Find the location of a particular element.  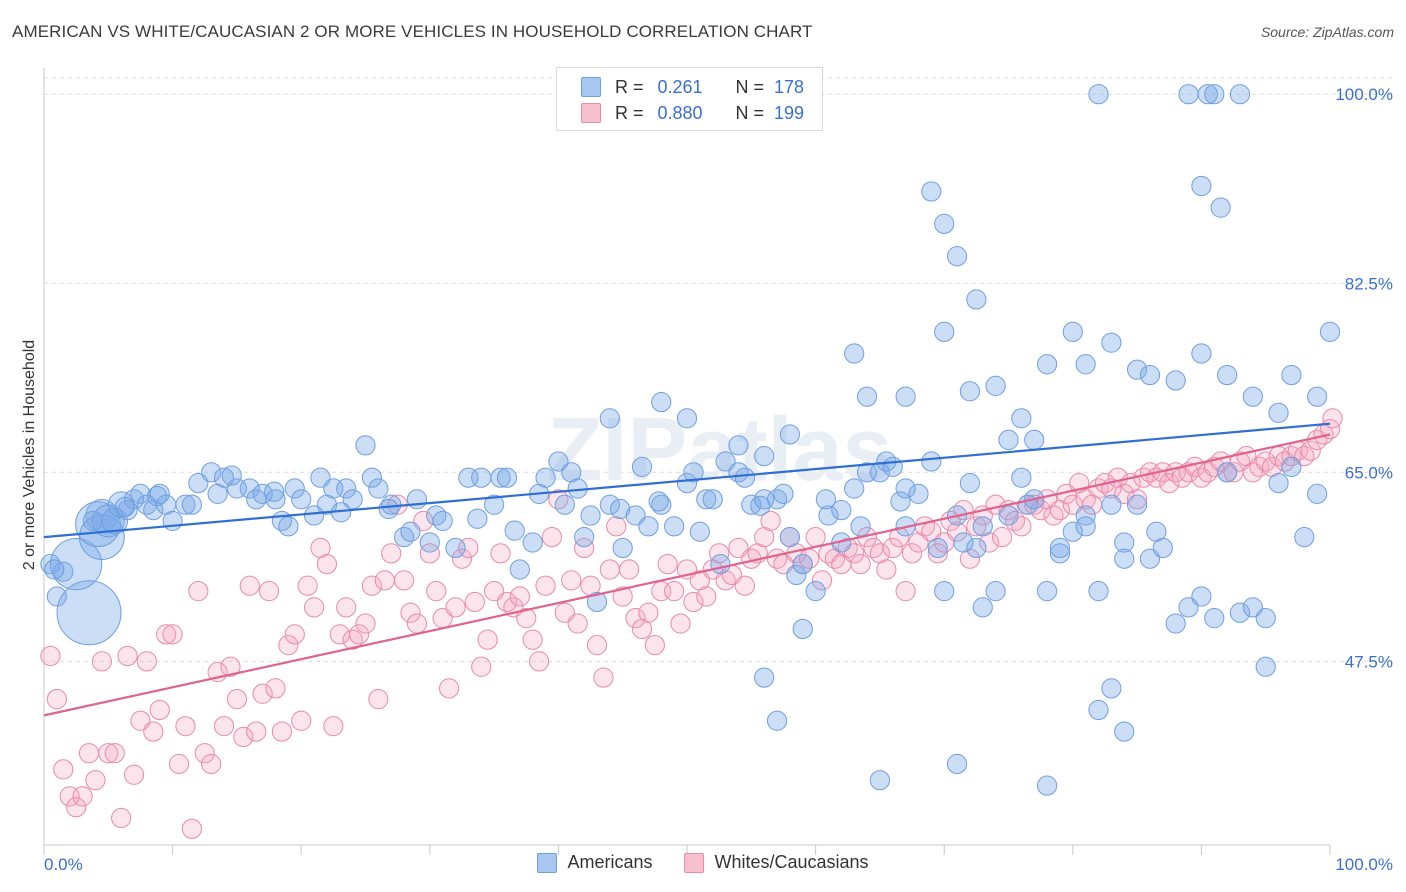

n-value: 178 is located at coordinates (789, 86).